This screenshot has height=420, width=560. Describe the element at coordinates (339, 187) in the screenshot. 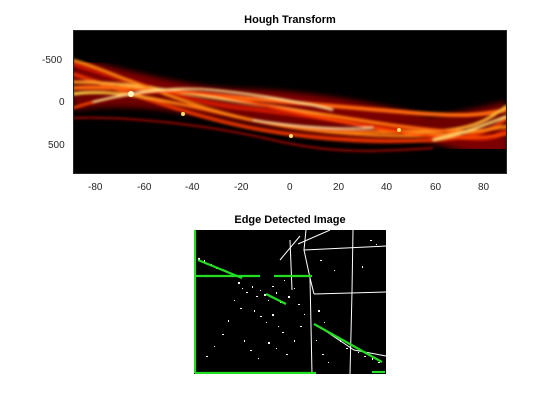

I see `x-tick-label: 20` at that location.